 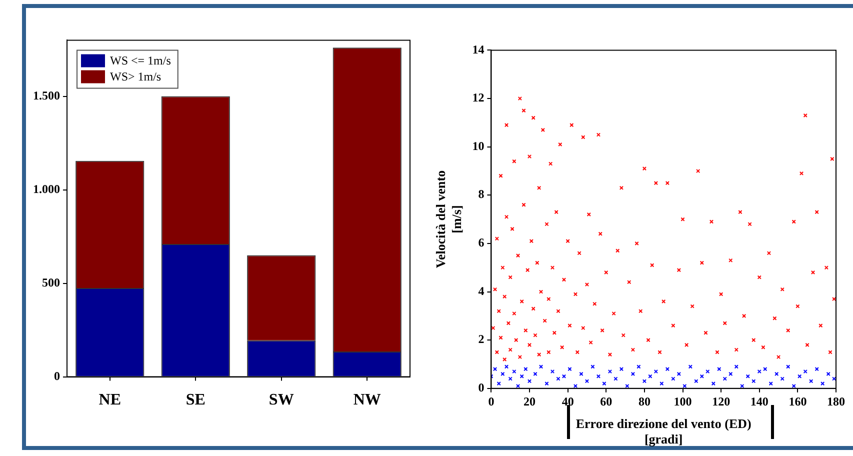 What do you see at coordinates (448, 219) in the screenshot?
I see `y-axis-title: Velocità del vento [m/s]` at bounding box center [448, 219].